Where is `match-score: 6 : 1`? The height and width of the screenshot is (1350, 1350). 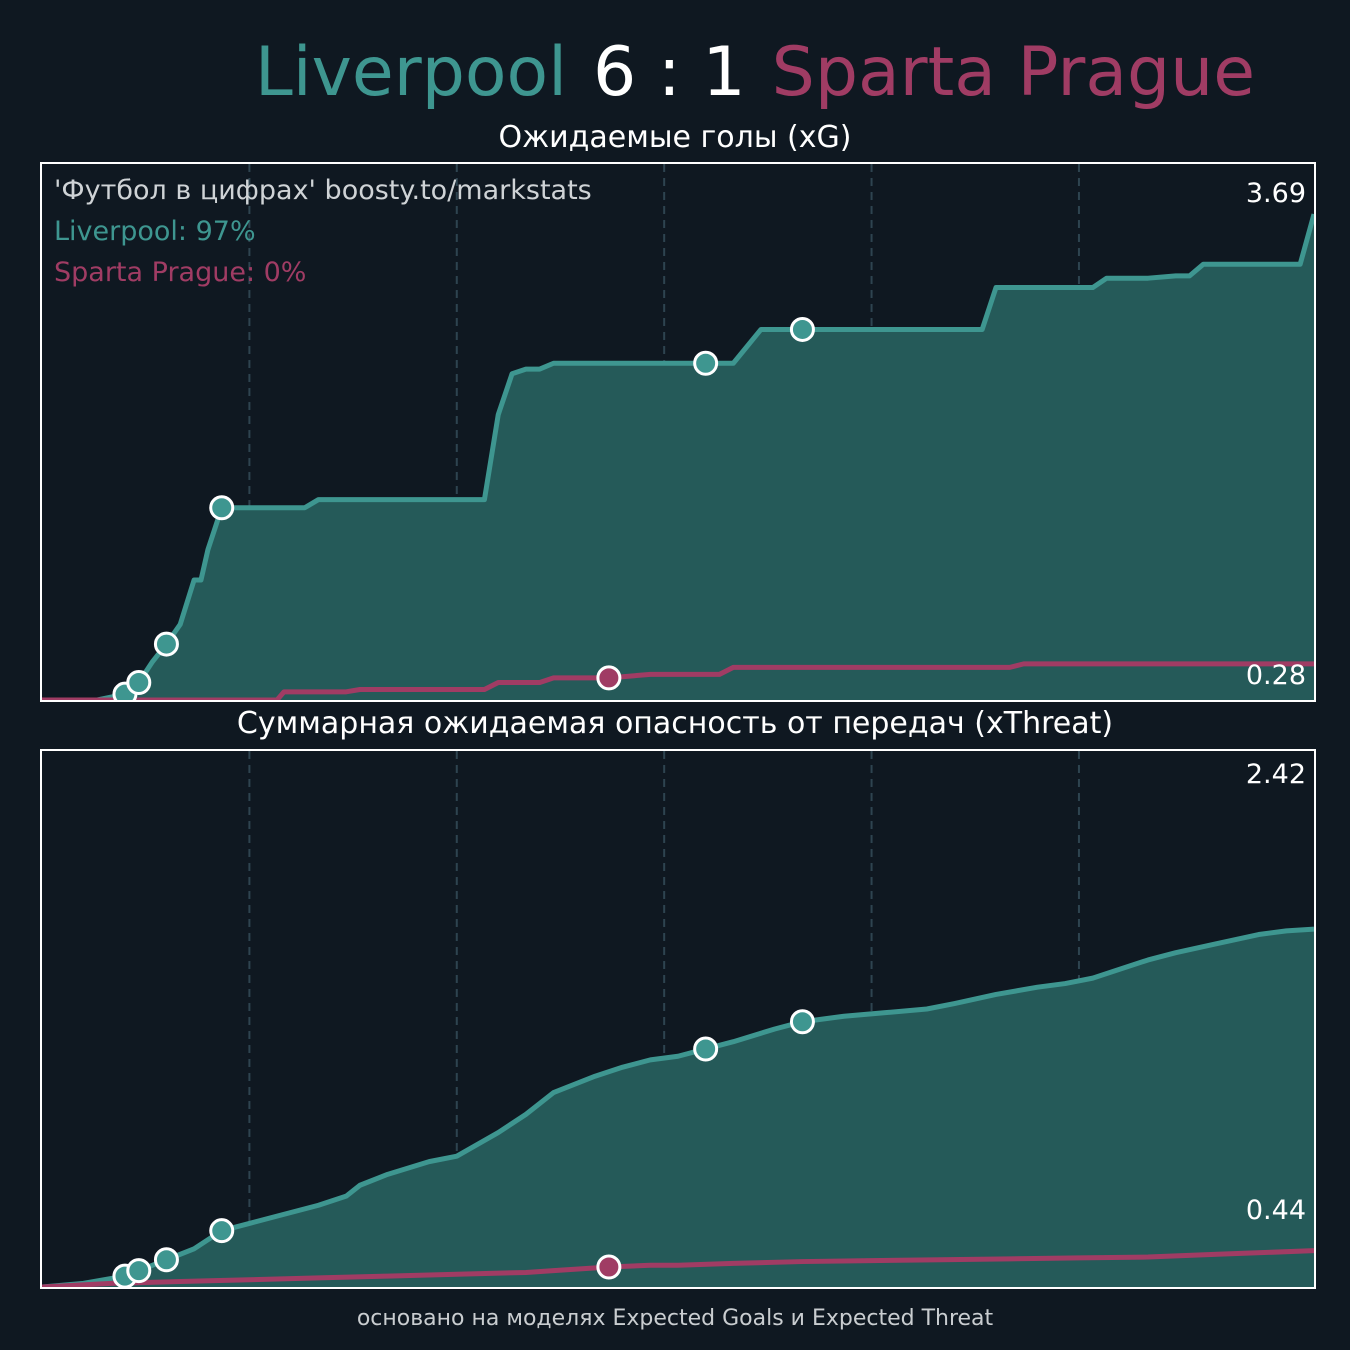 match-score: 6 : 1 is located at coordinates (669, 72).